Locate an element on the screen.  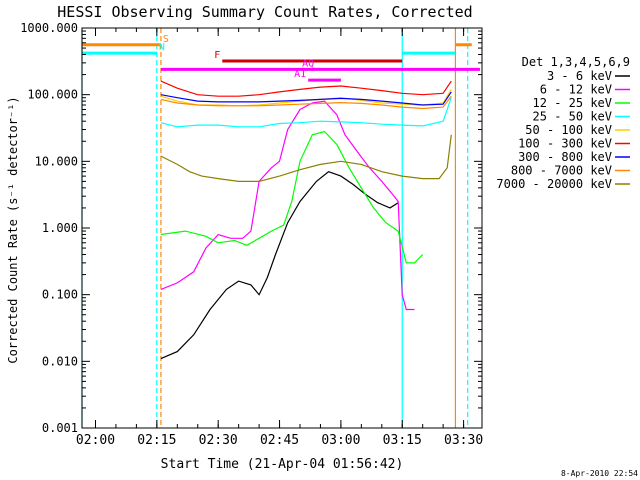
x-tick-label-6: 03:30 is located at coordinates (463, 440).